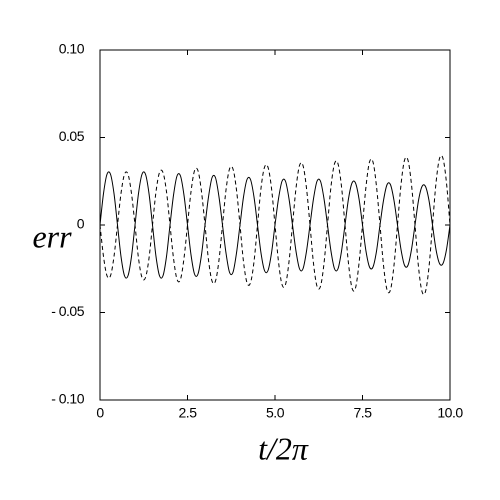 The width and height of the screenshot is (500, 500). Describe the element at coordinates (81, 224) in the screenshot. I see `y-tick-label: 0` at that location.